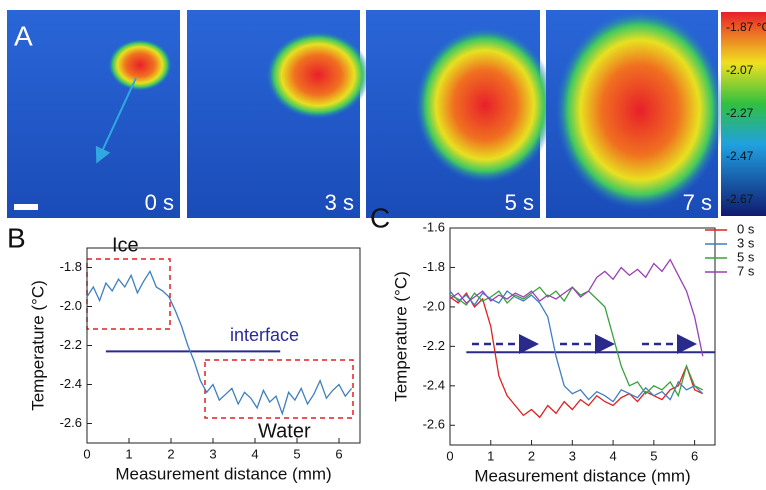 Image resolution: width=766 pixels, height=490 pixels. What do you see at coordinates (93, 114) in the screenshot?
I see `frame-image` at bounding box center [93, 114].